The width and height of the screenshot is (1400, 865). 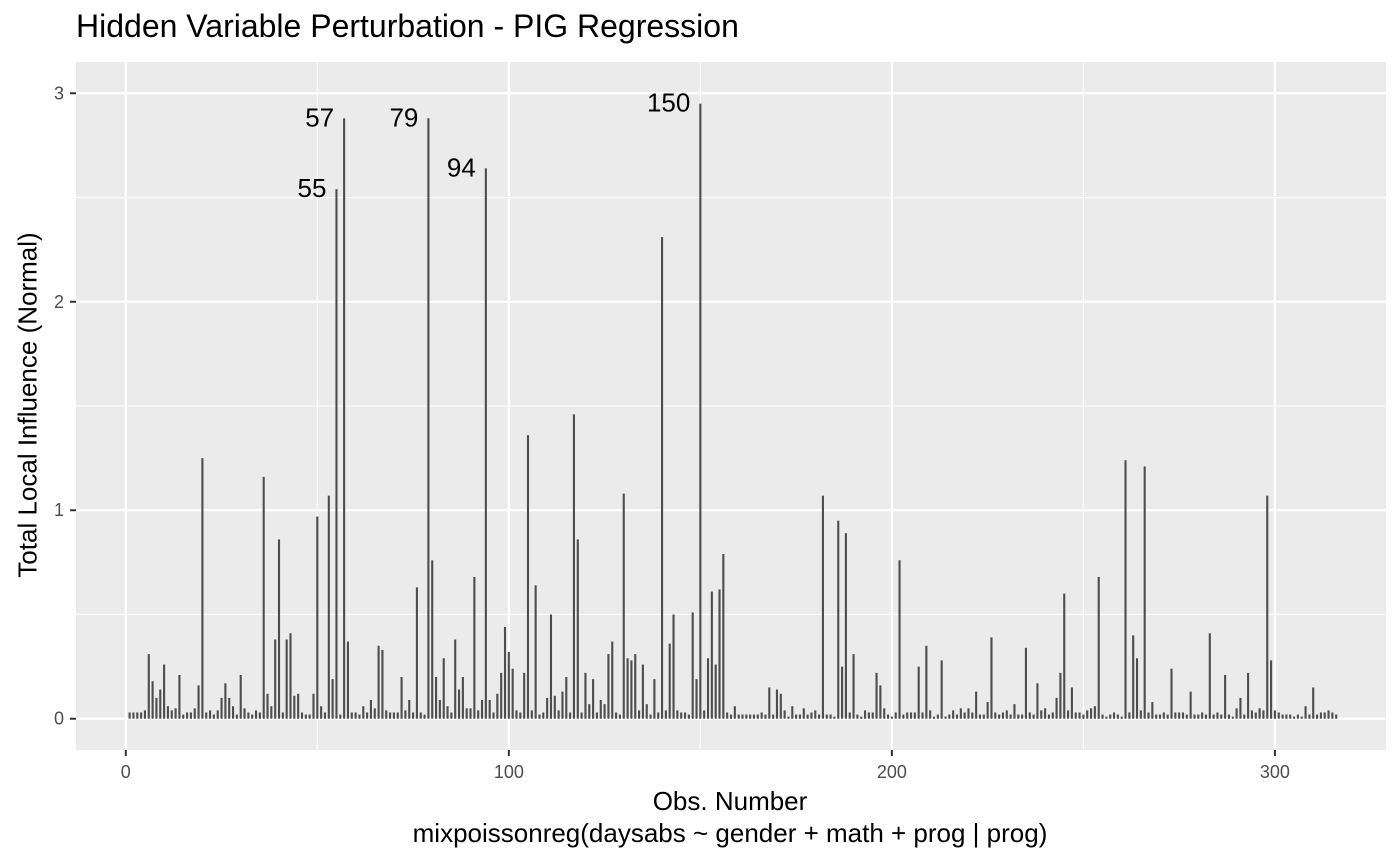 What do you see at coordinates (461, 167) in the screenshot?
I see `annotation-obs-94: 94` at bounding box center [461, 167].